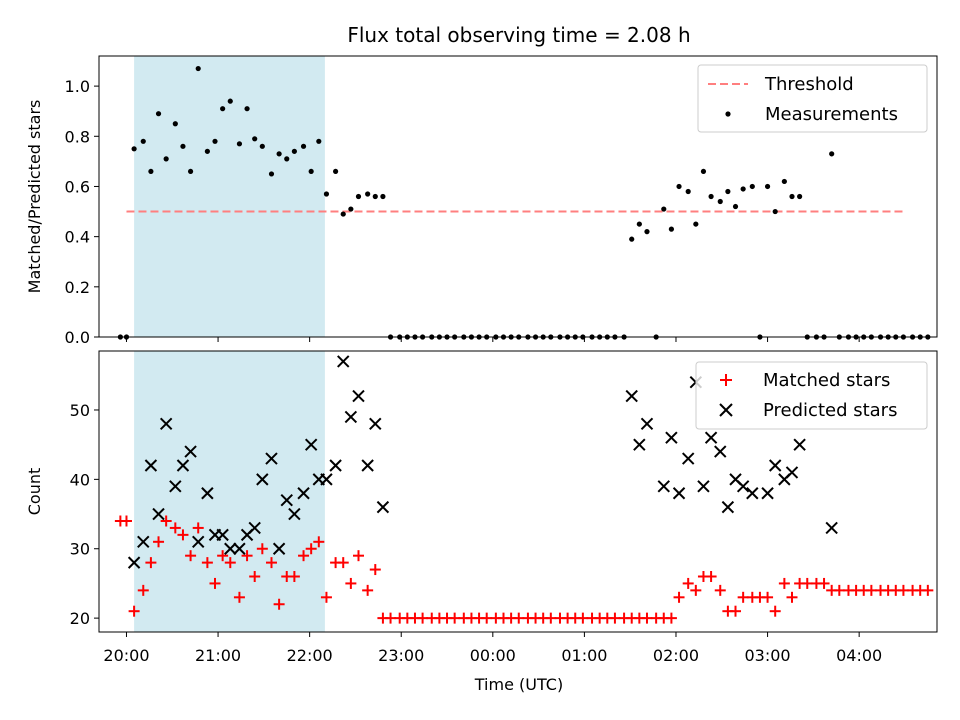  I want to click on y-tick-label: 50, so click(80, 410).